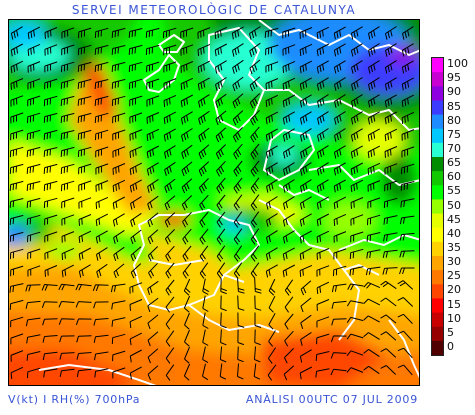 This screenshot has height=415, width=475. What do you see at coordinates (454, 219) in the screenshot?
I see `scale-label: 45` at bounding box center [454, 219].